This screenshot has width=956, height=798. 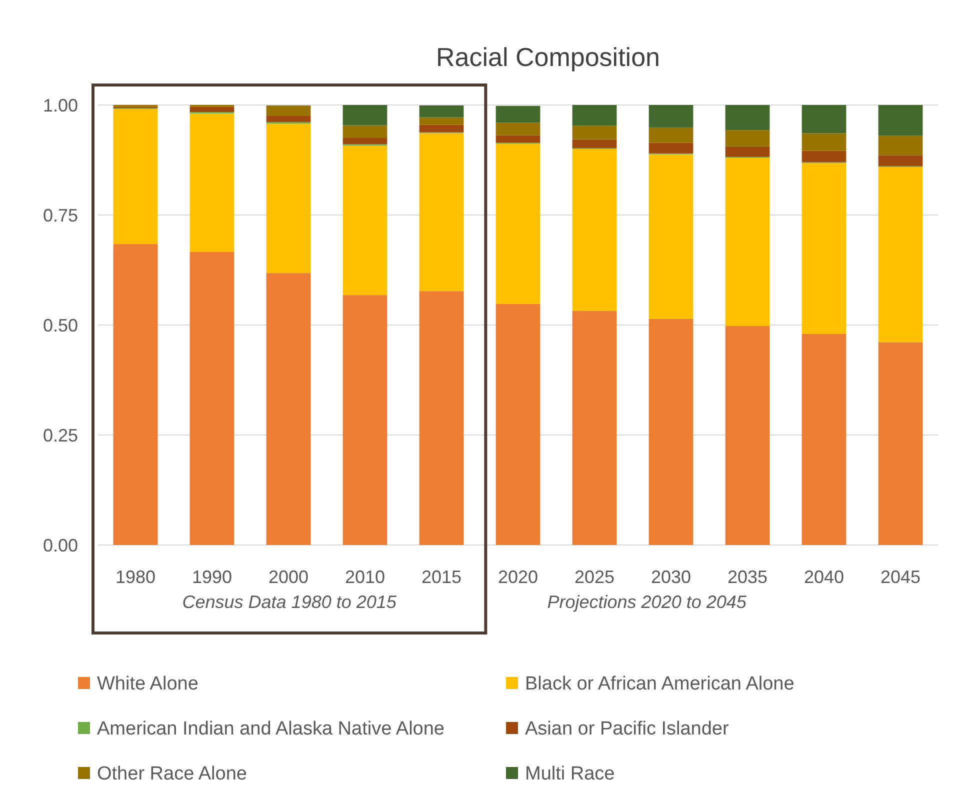 What do you see at coordinates (147, 684) in the screenshot?
I see `legend-label: White Alone` at bounding box center [147, 684].